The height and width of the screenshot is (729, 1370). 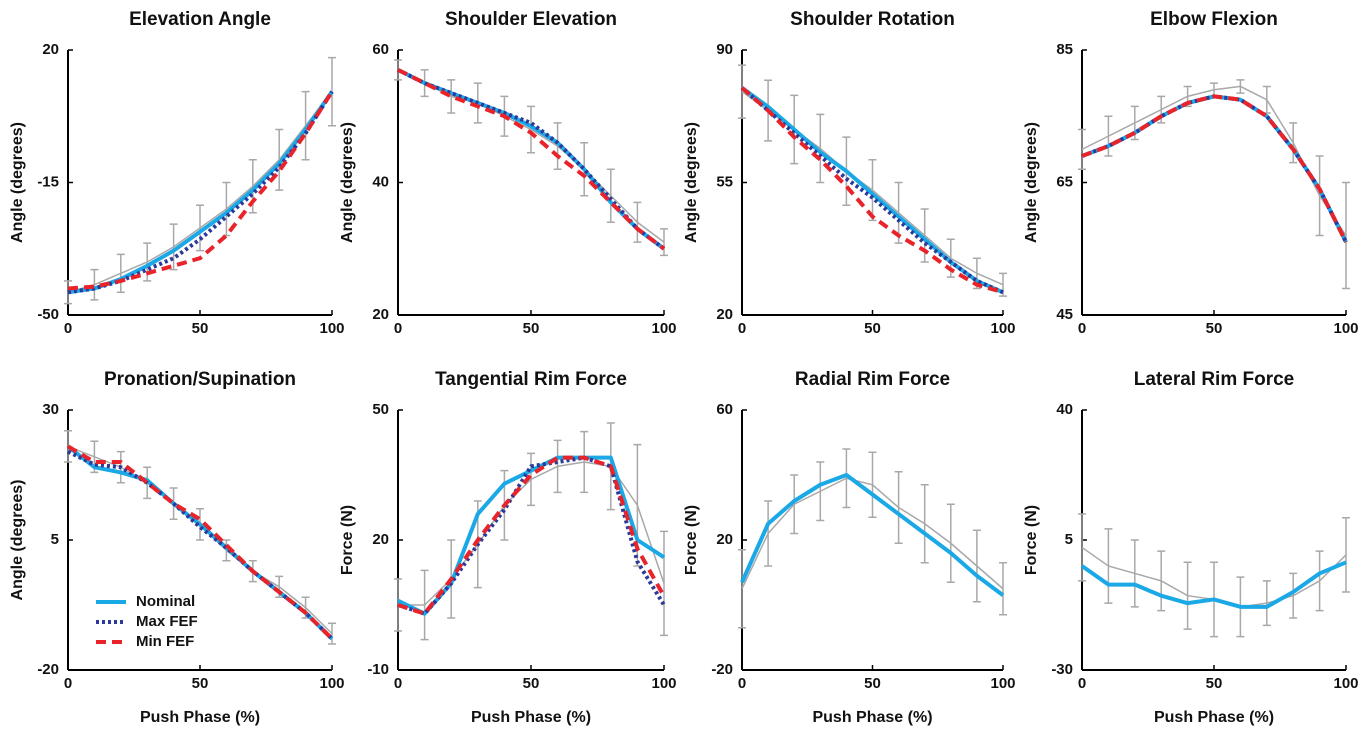 What do you see at coordinates (200, 379) in the screenshot?
I see `chart-title: Pronation/Supination` at bounding box center [200, 379].